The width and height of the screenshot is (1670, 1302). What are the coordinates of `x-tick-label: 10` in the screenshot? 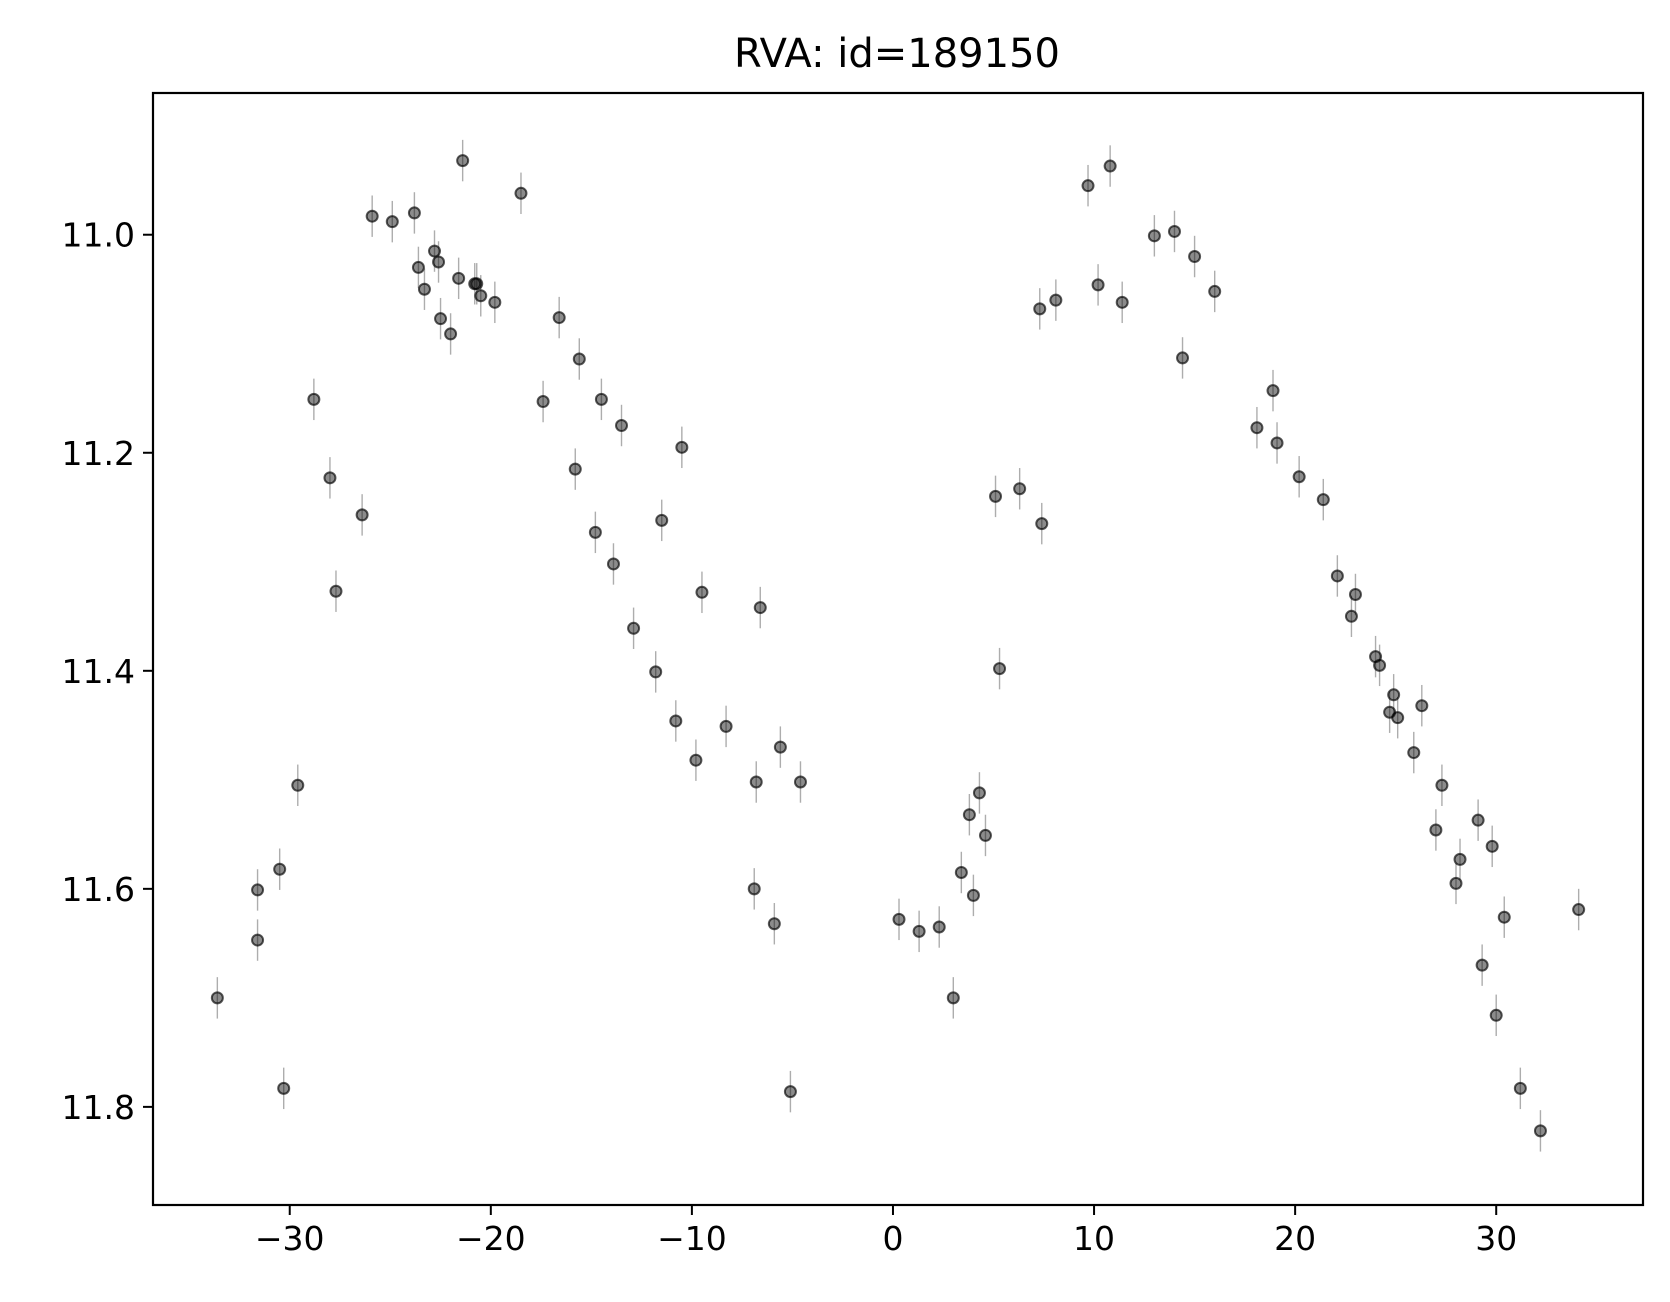 It's located at (1094, 1238).